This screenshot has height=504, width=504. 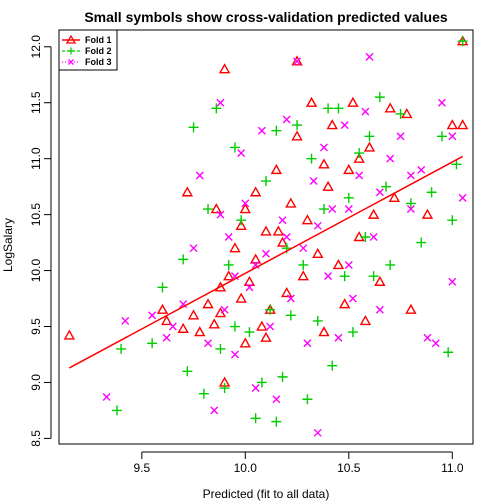 What do you see at coordinates (246, 468) in the screenshot?
I see `x-tick-label: 10.0` at bounding box center [246, 468].